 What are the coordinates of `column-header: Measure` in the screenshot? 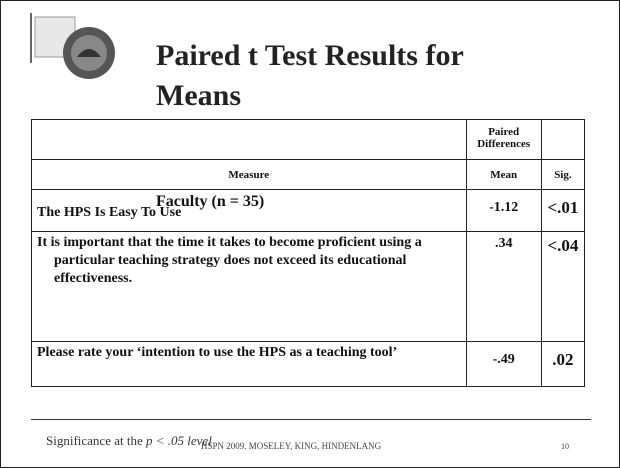 It's located at (249, 174).